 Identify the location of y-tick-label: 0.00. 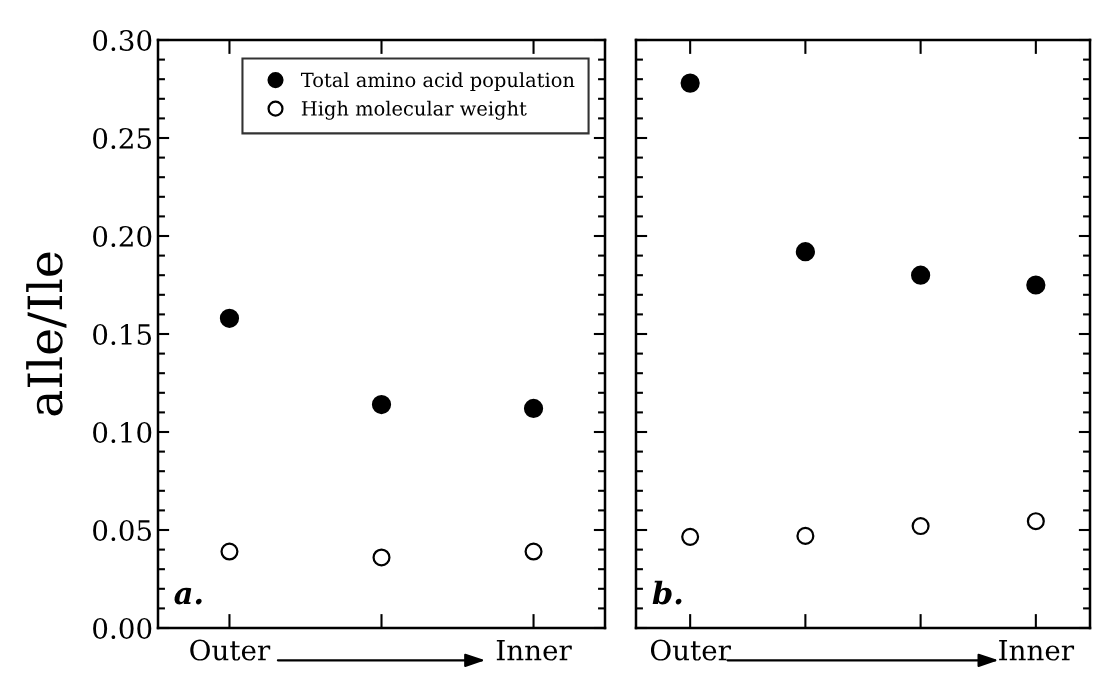
(122, 628).